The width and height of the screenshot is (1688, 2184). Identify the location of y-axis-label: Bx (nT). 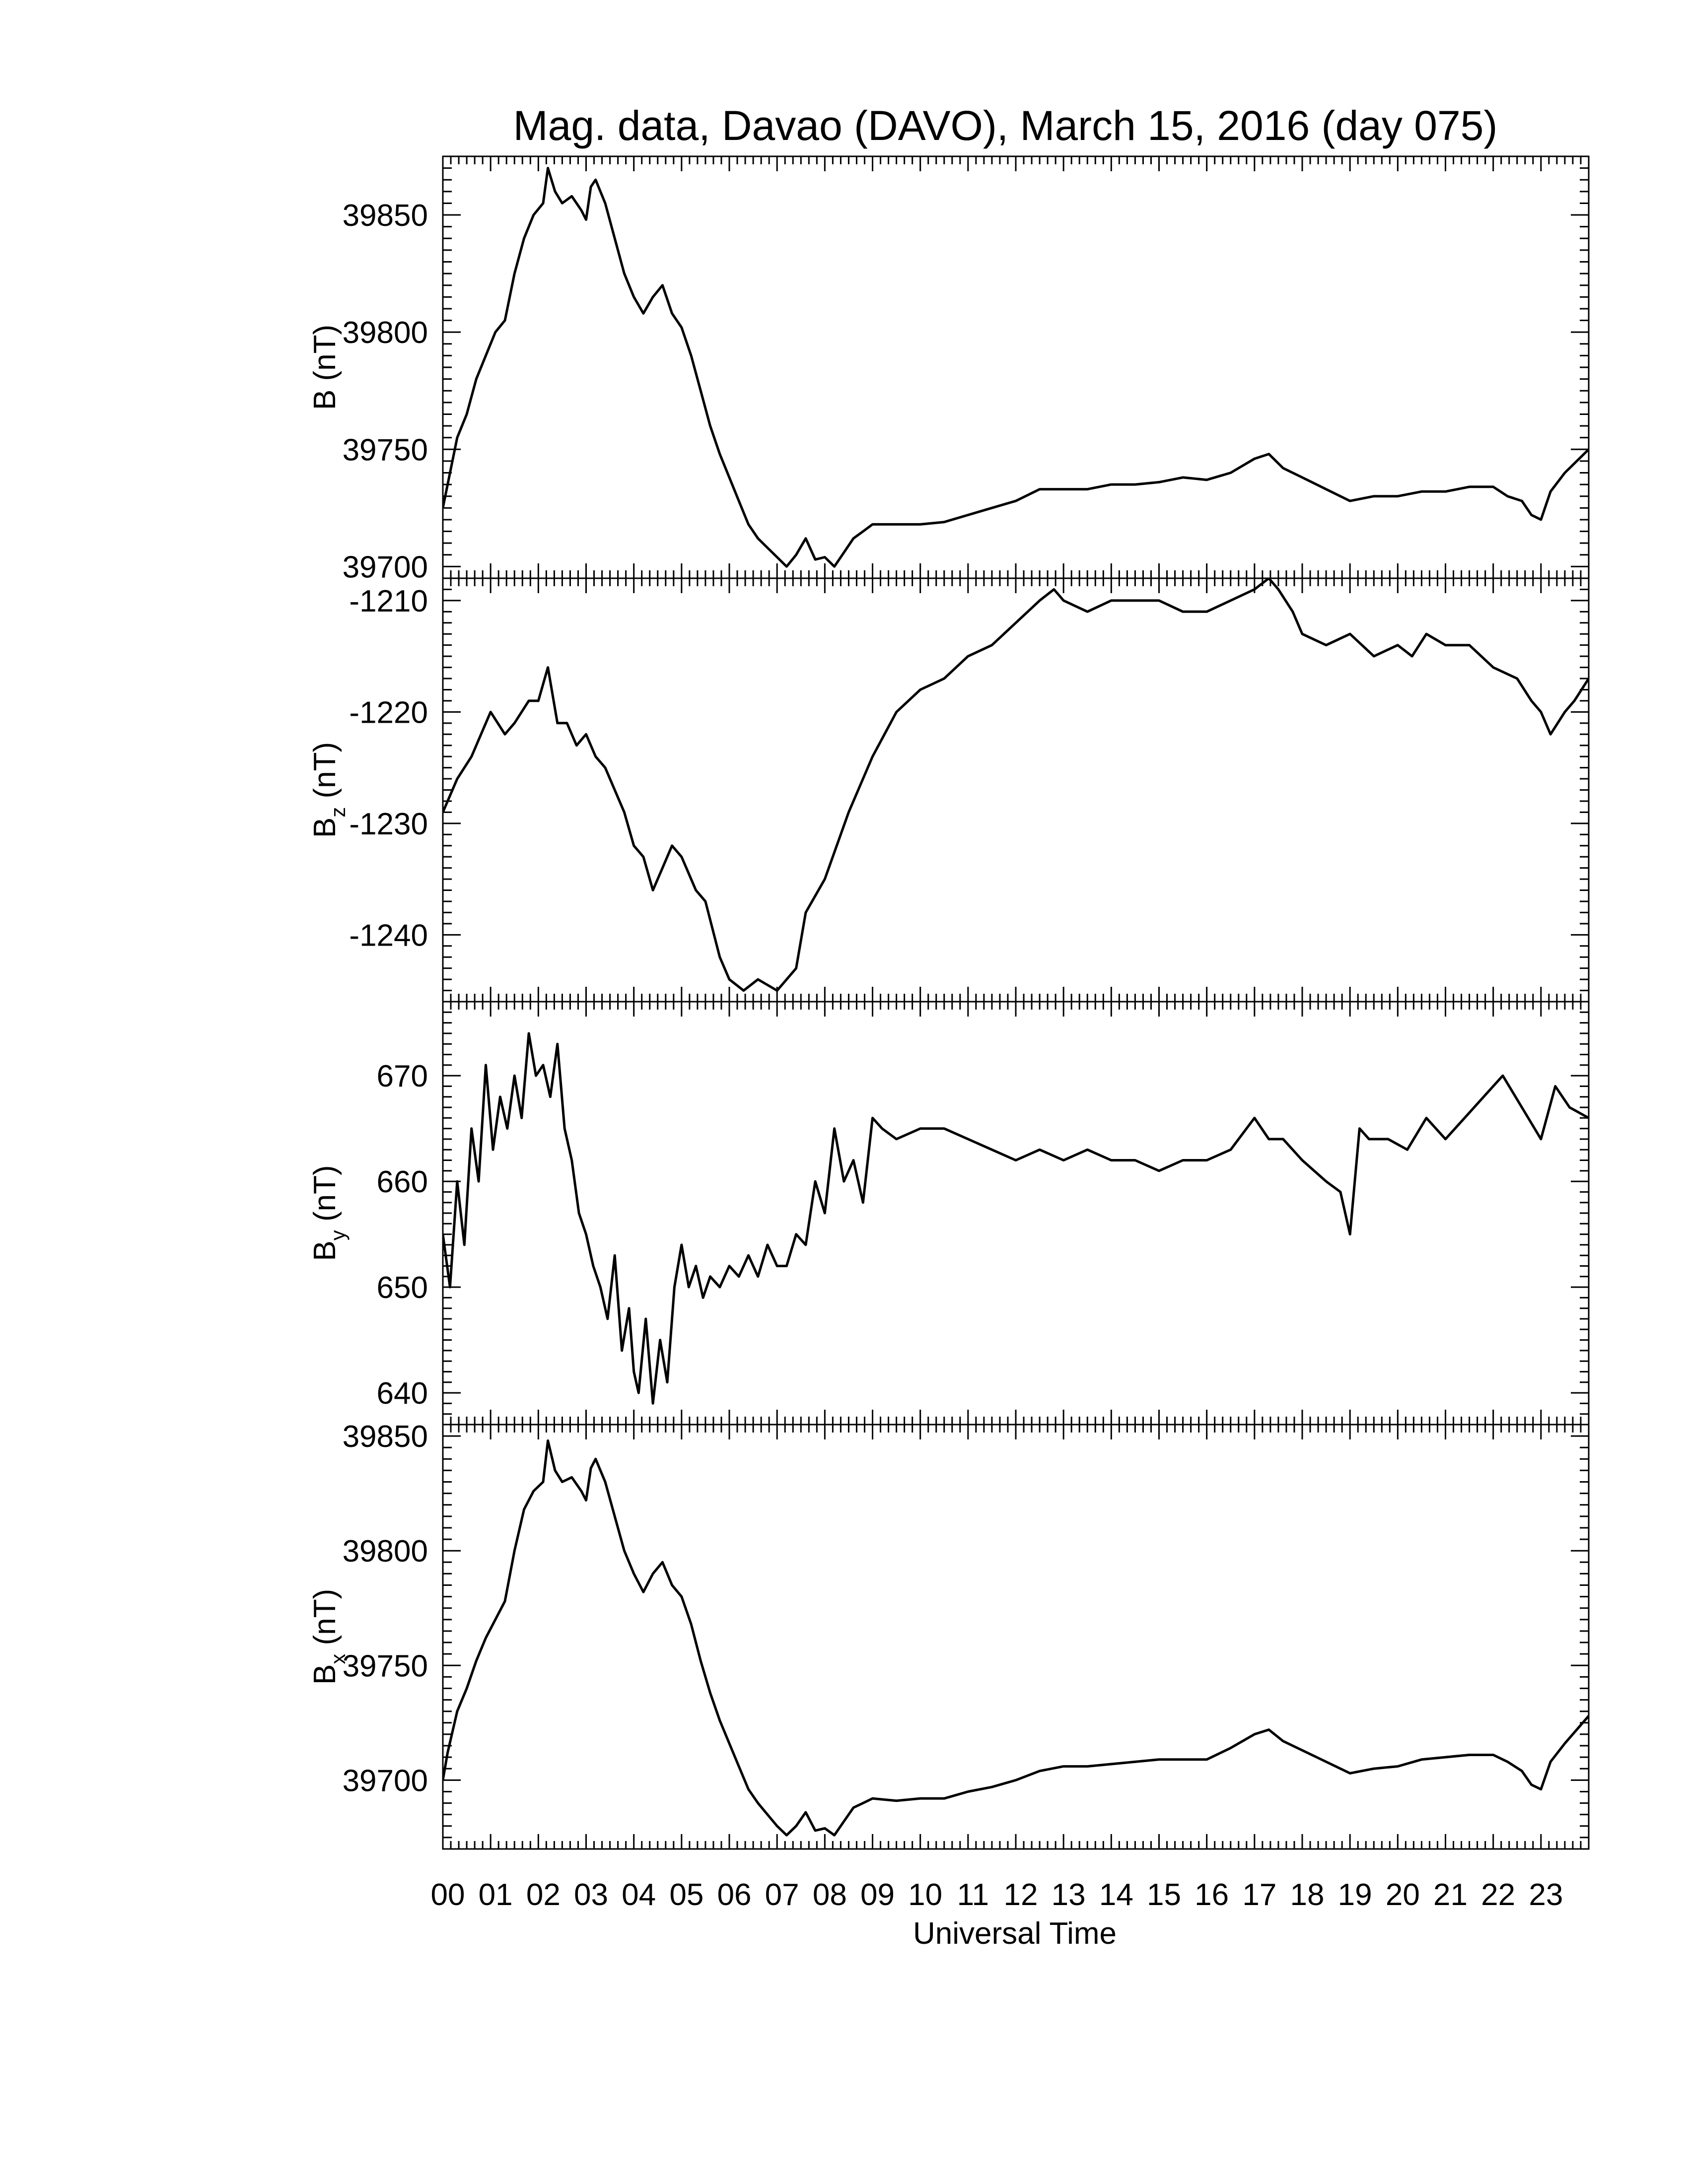
(329, 1637).